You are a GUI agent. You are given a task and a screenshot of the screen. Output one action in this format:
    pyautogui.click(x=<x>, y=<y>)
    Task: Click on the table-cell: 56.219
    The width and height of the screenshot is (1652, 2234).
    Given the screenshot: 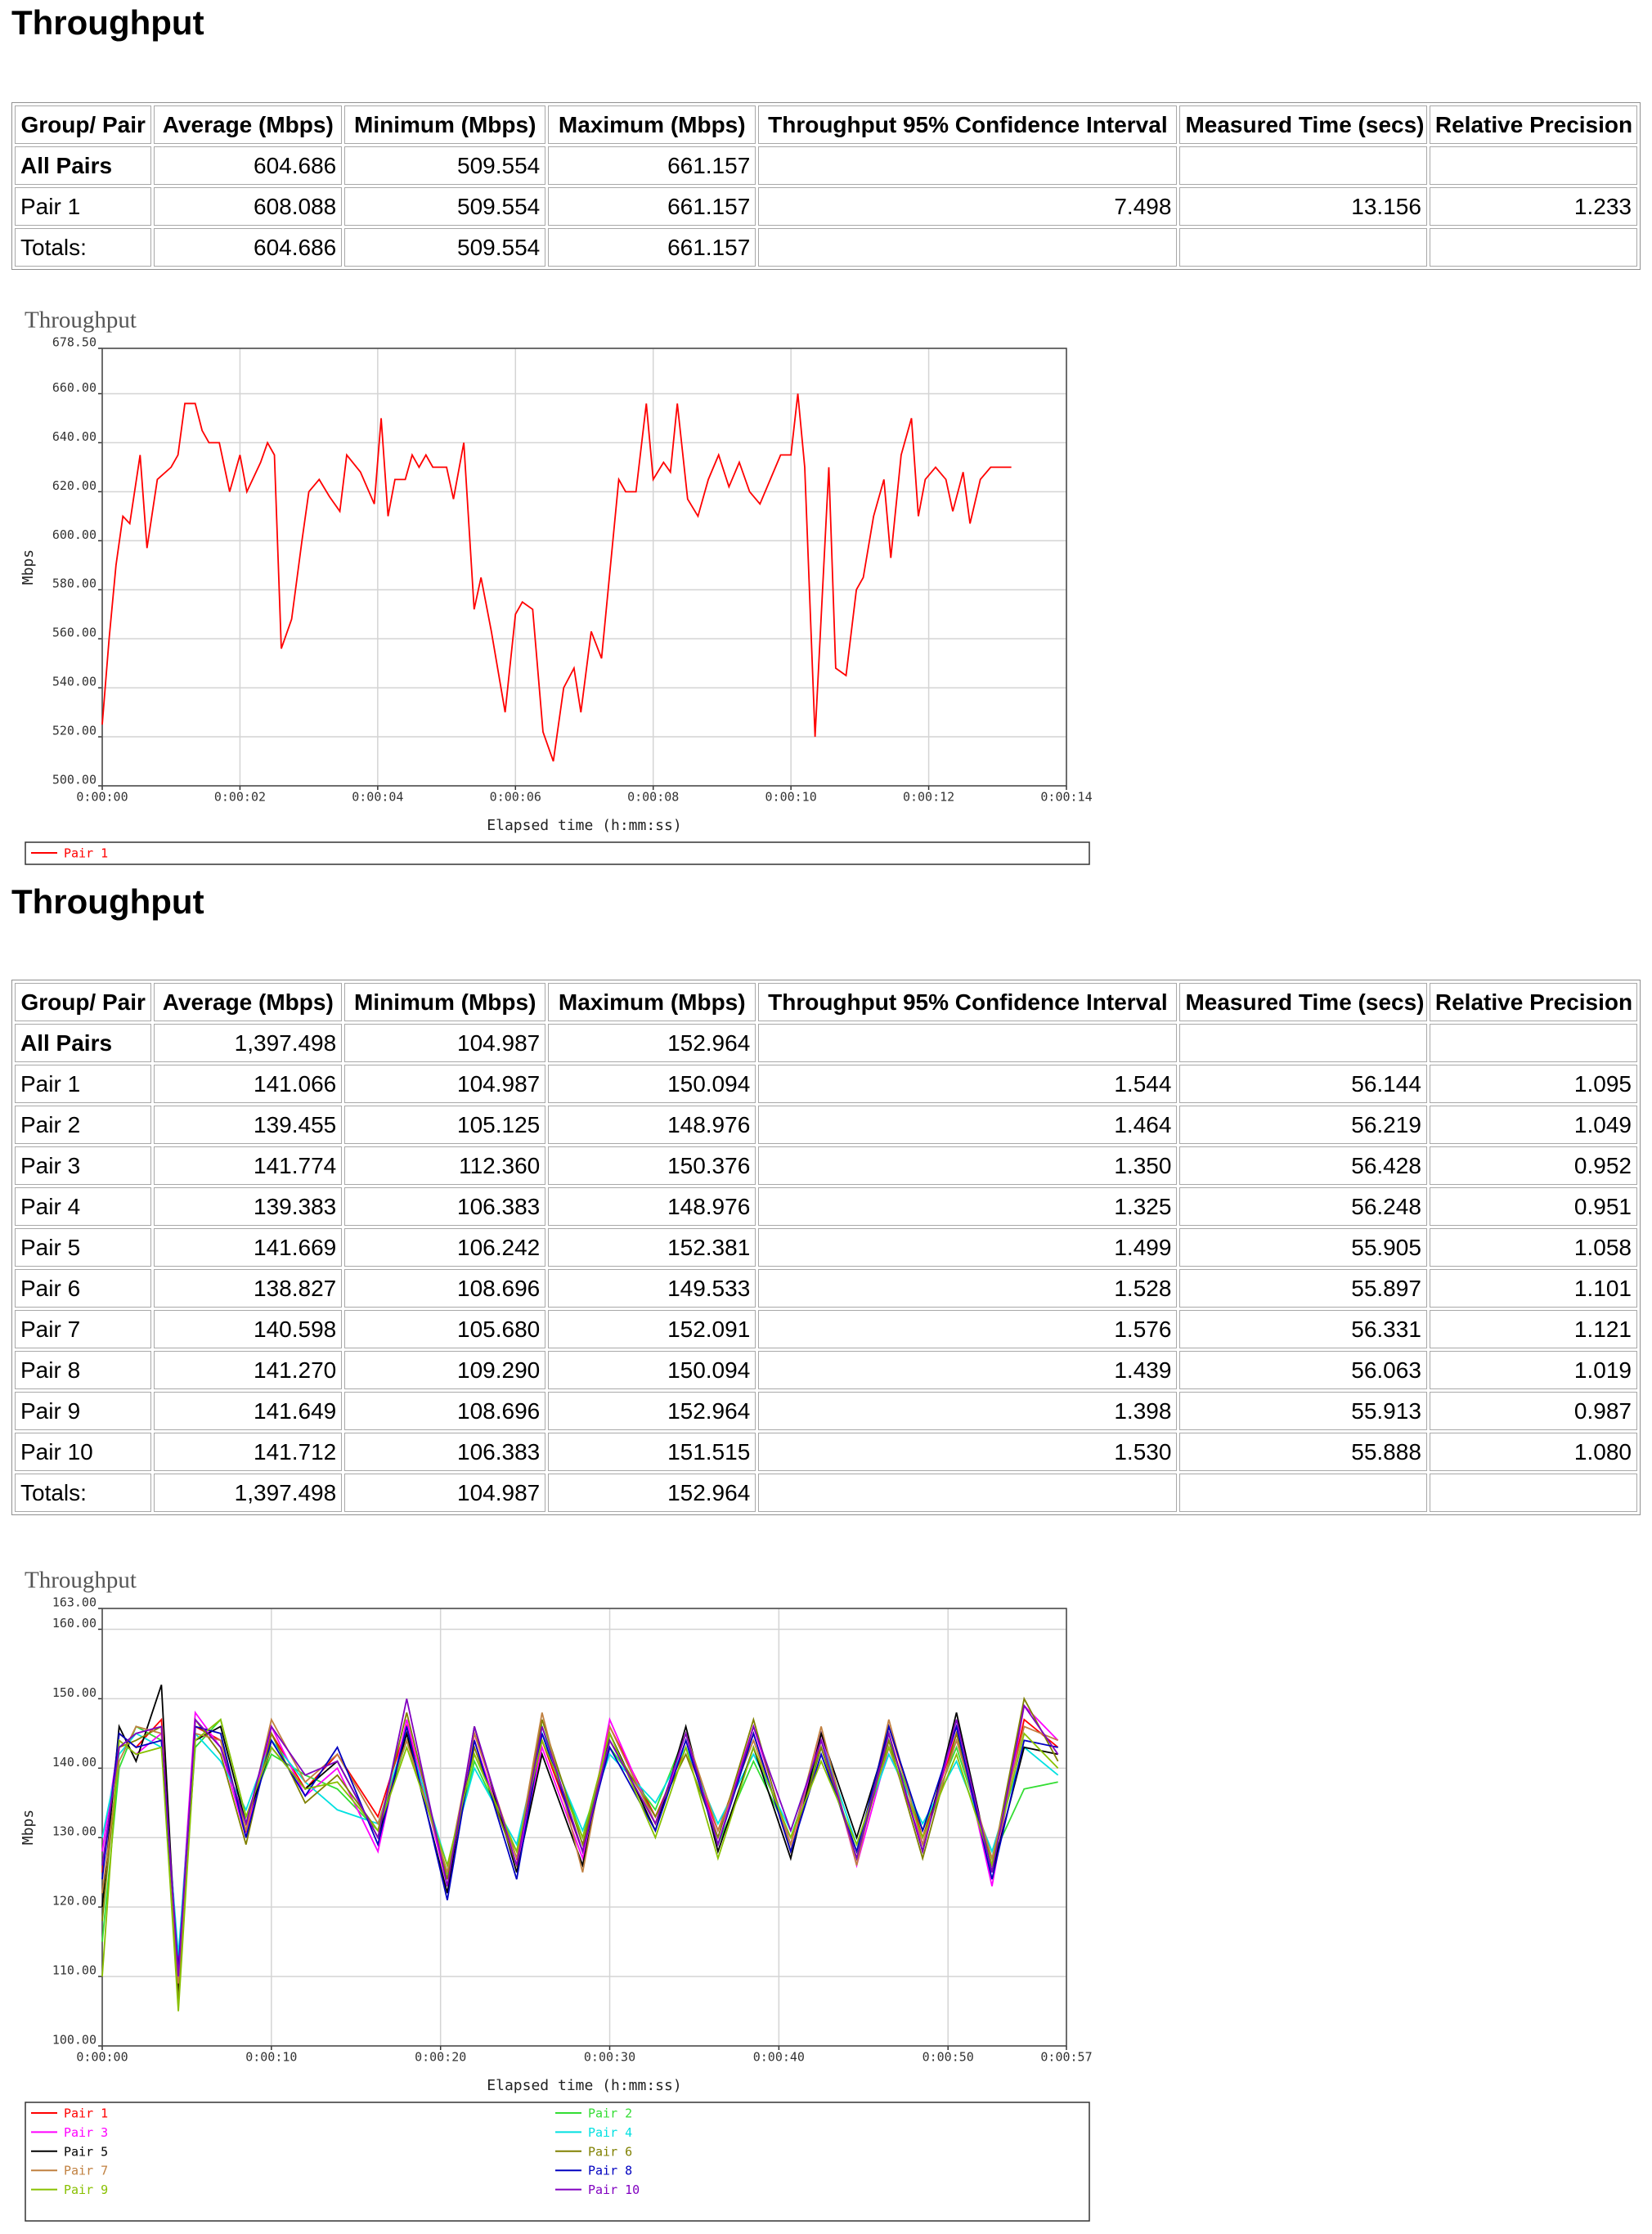 What is the action you would take?
    pyautogui.click(x=1303, y=1125)
    